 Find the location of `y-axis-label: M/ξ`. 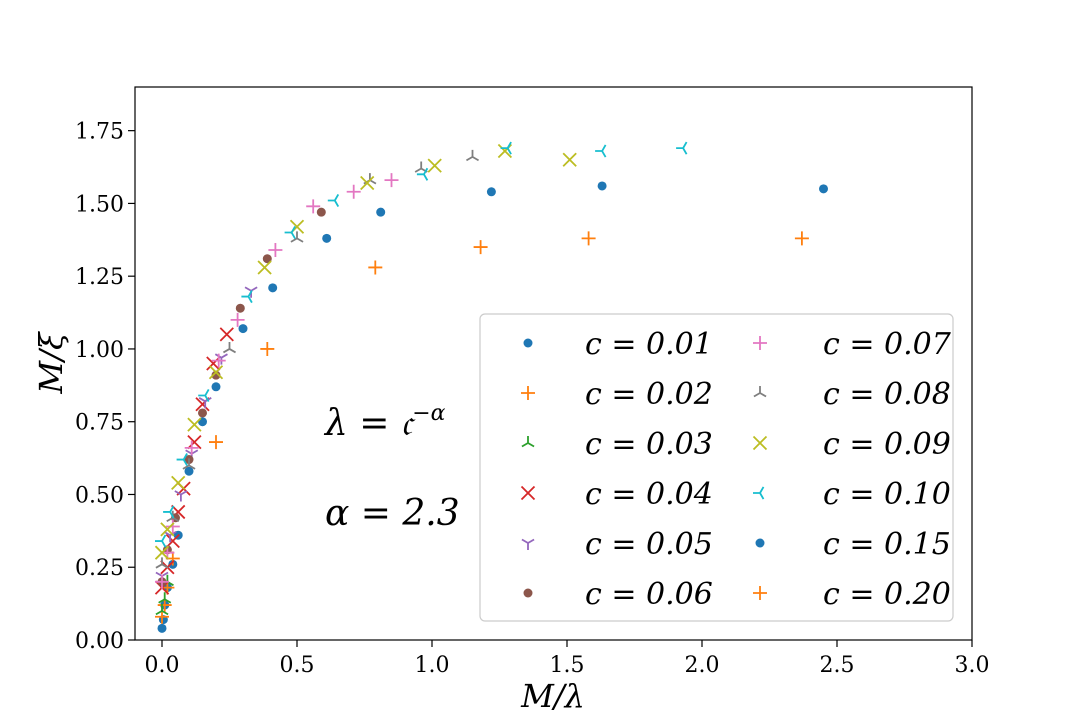

y-axis-label: M/ξ is located at coordinates (51, 363).